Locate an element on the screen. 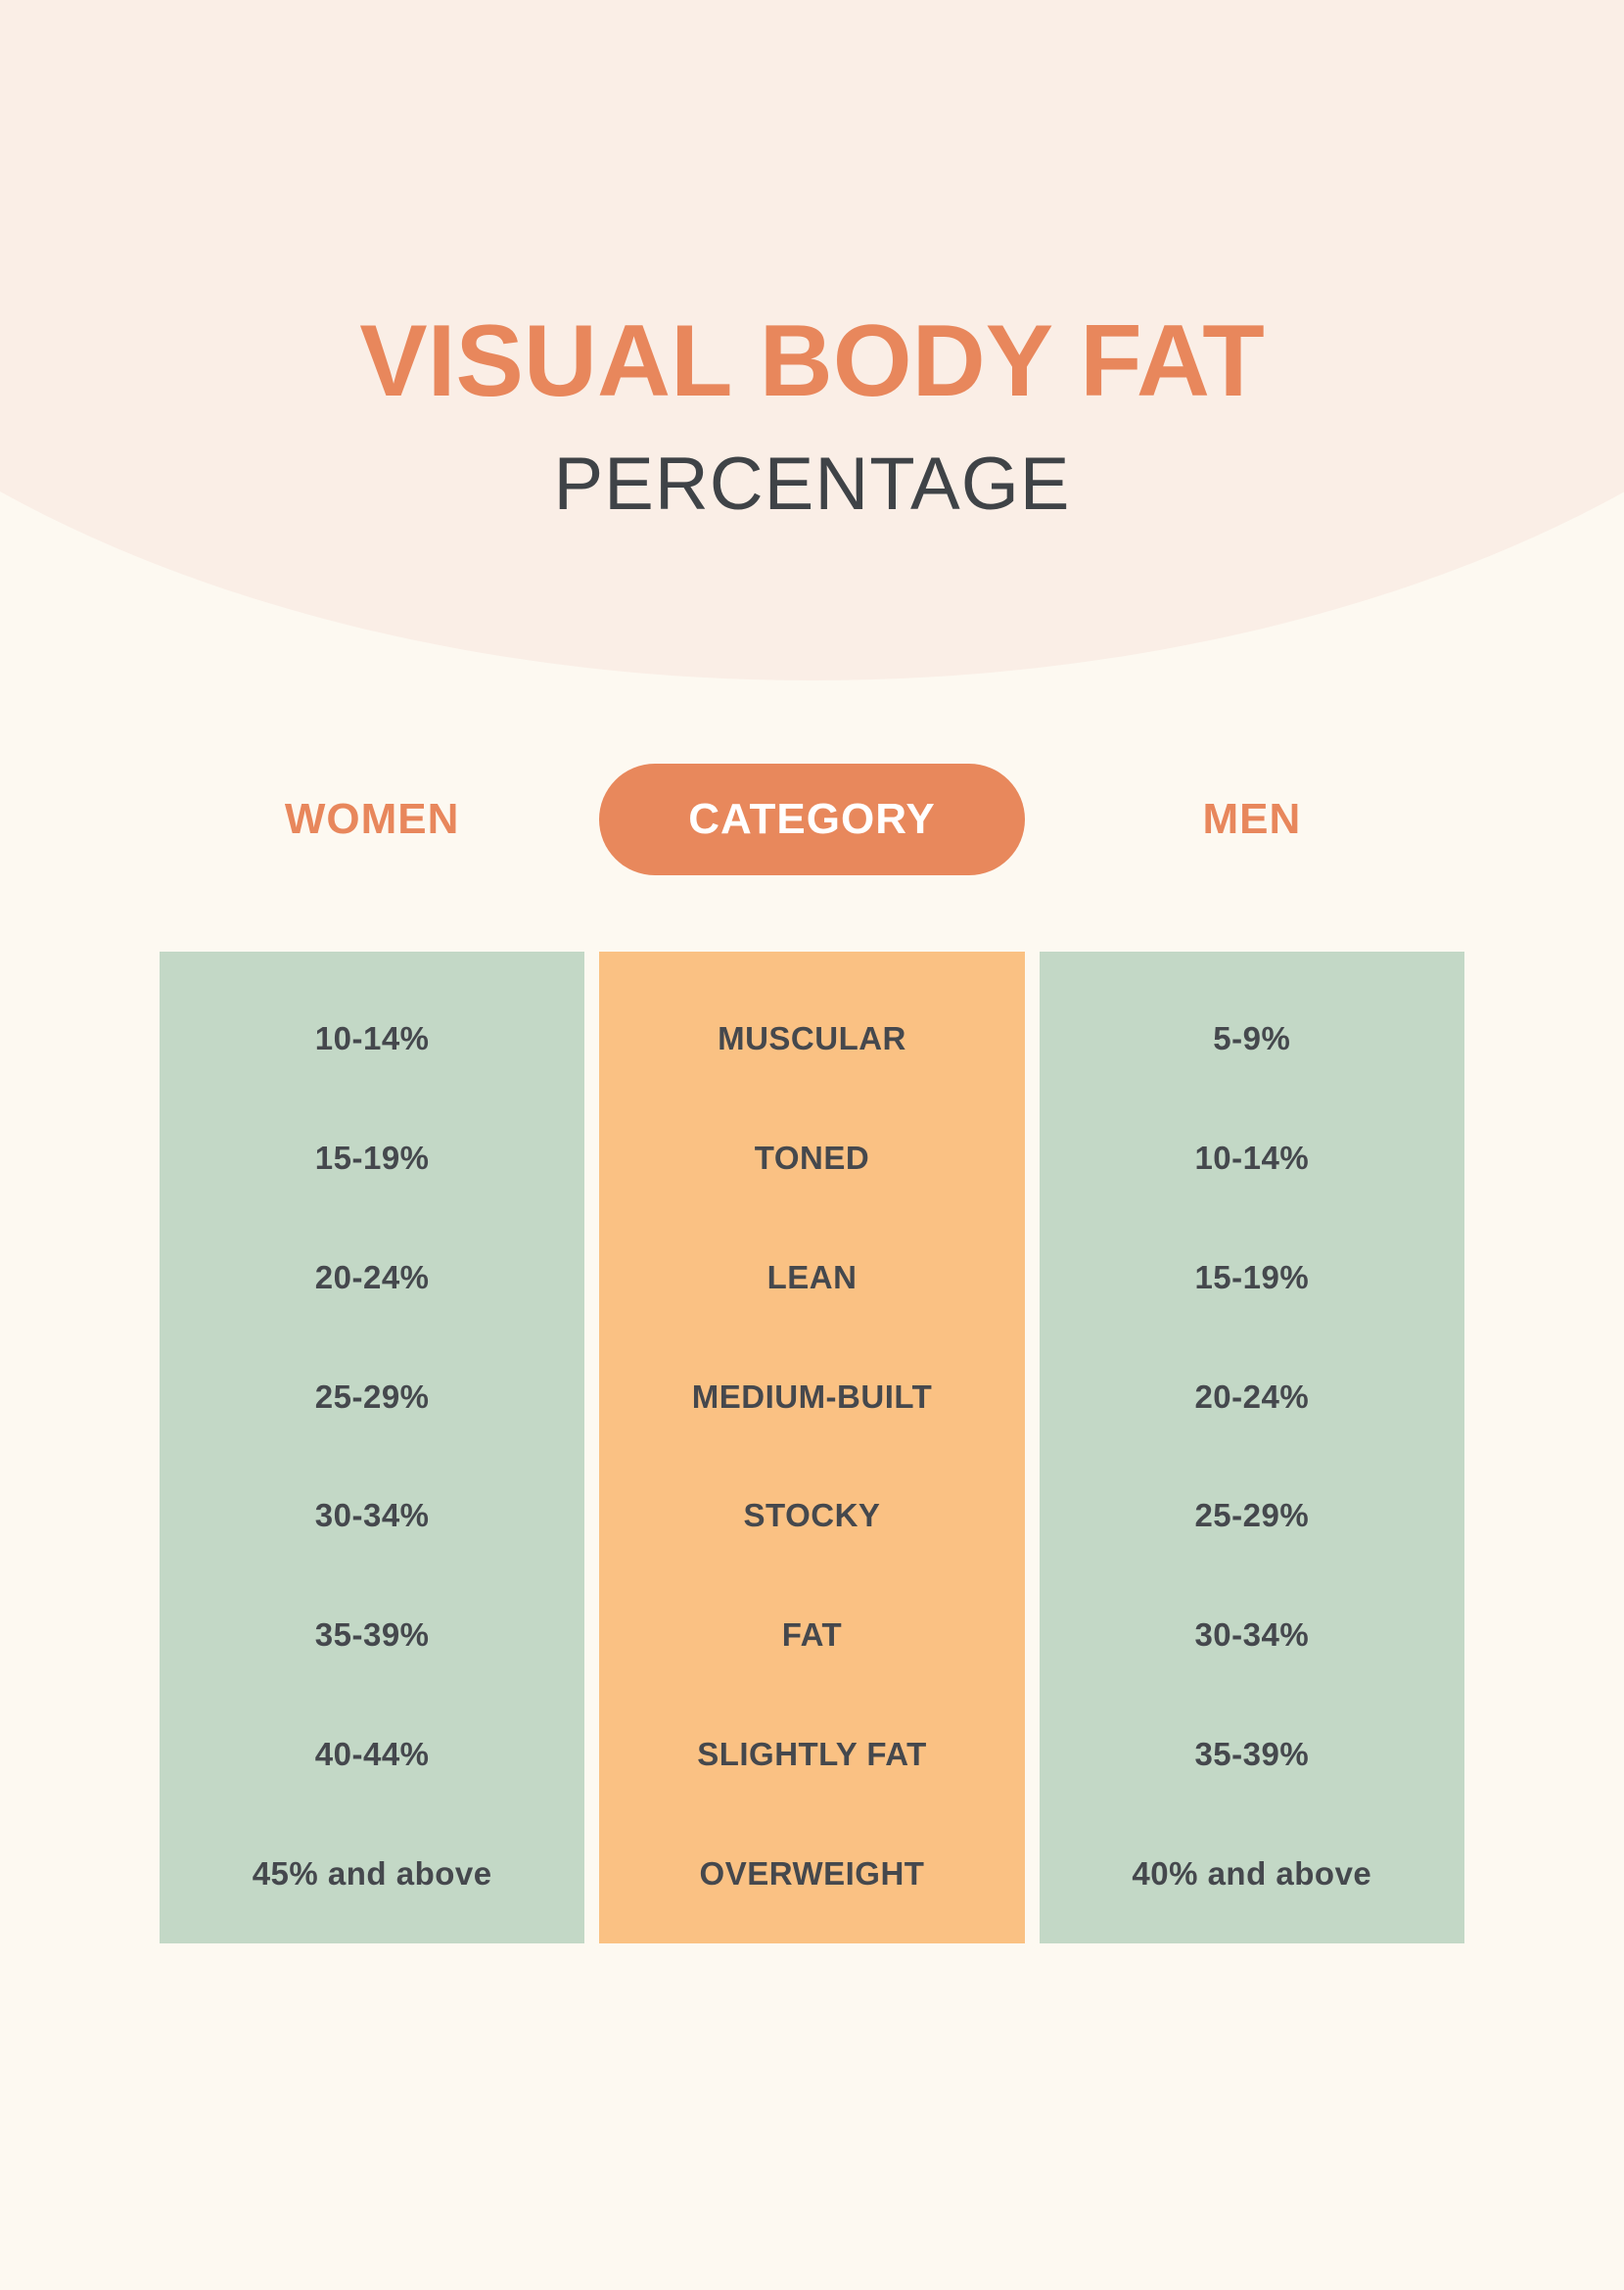 The height and width of the screenshot is (2290, 1624). page-subtitle: PERCENTAGE is located at coordinates (812, 484).